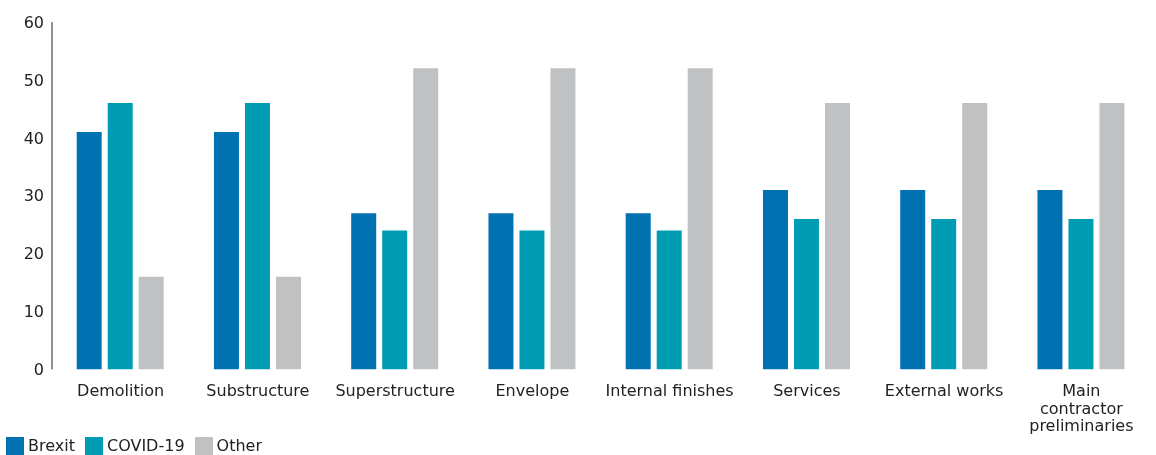 This screenshot has width=1156, height=455. What do you see at coordinates (395, 390) in the screenshot?
I see `x-tick-label: Superstructure` at bounding box center [395, 390].